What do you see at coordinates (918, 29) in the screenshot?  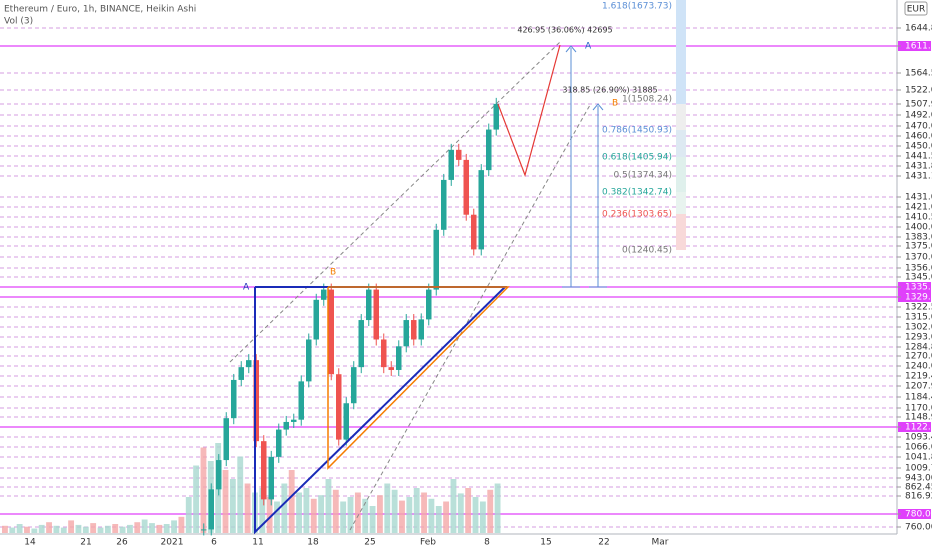 I see `price-label: 1644.87` at bounding box center [918, 29].